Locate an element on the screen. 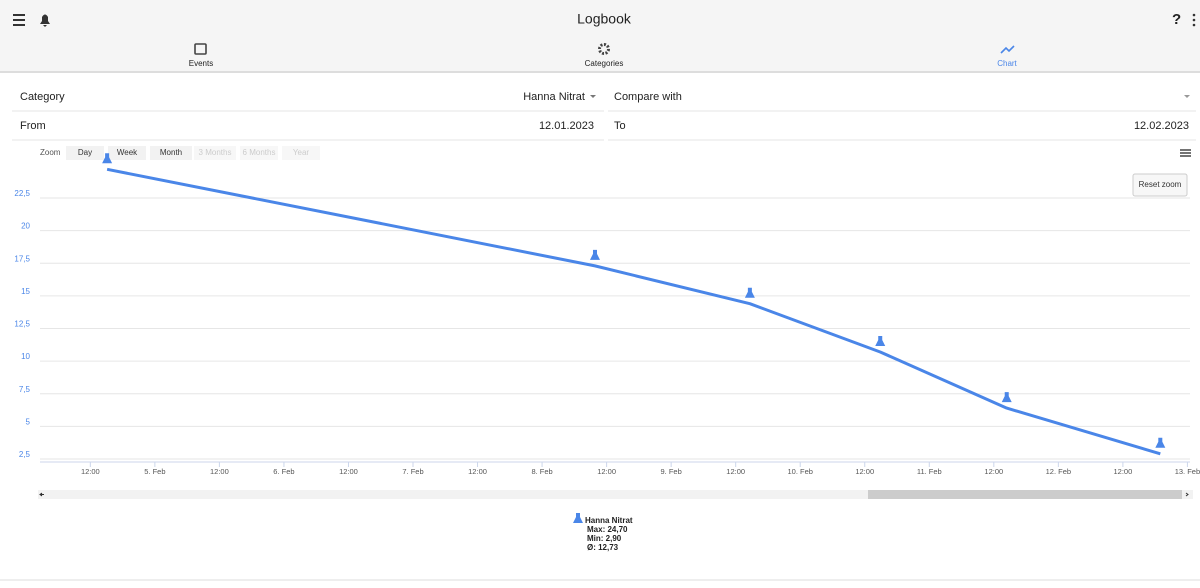 The width and height of the screenshot is (1200, 588). zoom-button-text: 6 Months is located at coordinates (259, 152).